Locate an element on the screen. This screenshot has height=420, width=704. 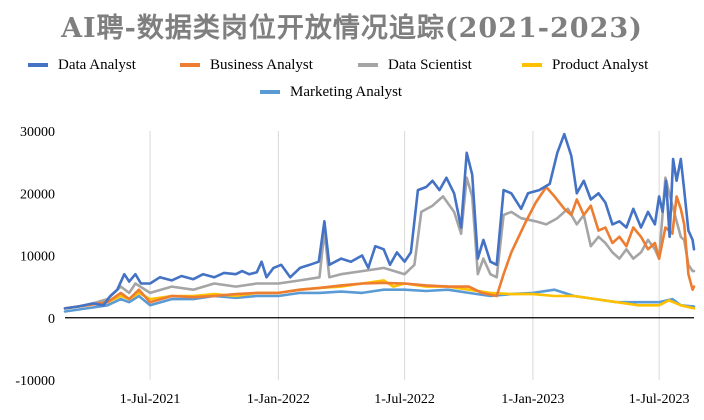
series-line-product-analyst is located at coordinates (379, 294).